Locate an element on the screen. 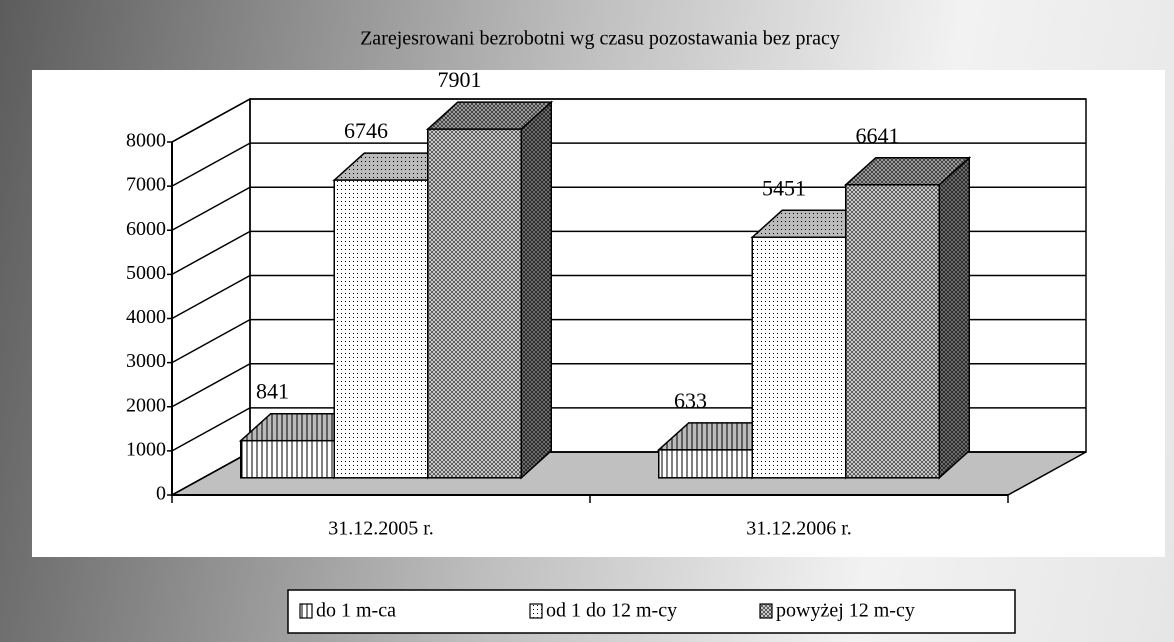 This screenshot has width=1174, height=642. data-label: 7901 is located at coordinates (460, 79).